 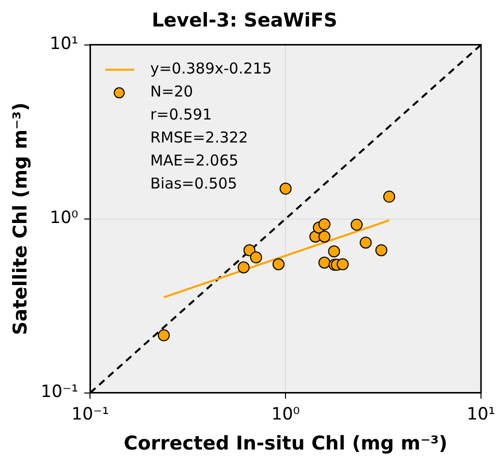 What do you see at coordinates (286, 443) in the screenshot?
I see `x-axis-title: Corrected In-situ Chl (mg m⁻³)` at bounding box center [286, 443].